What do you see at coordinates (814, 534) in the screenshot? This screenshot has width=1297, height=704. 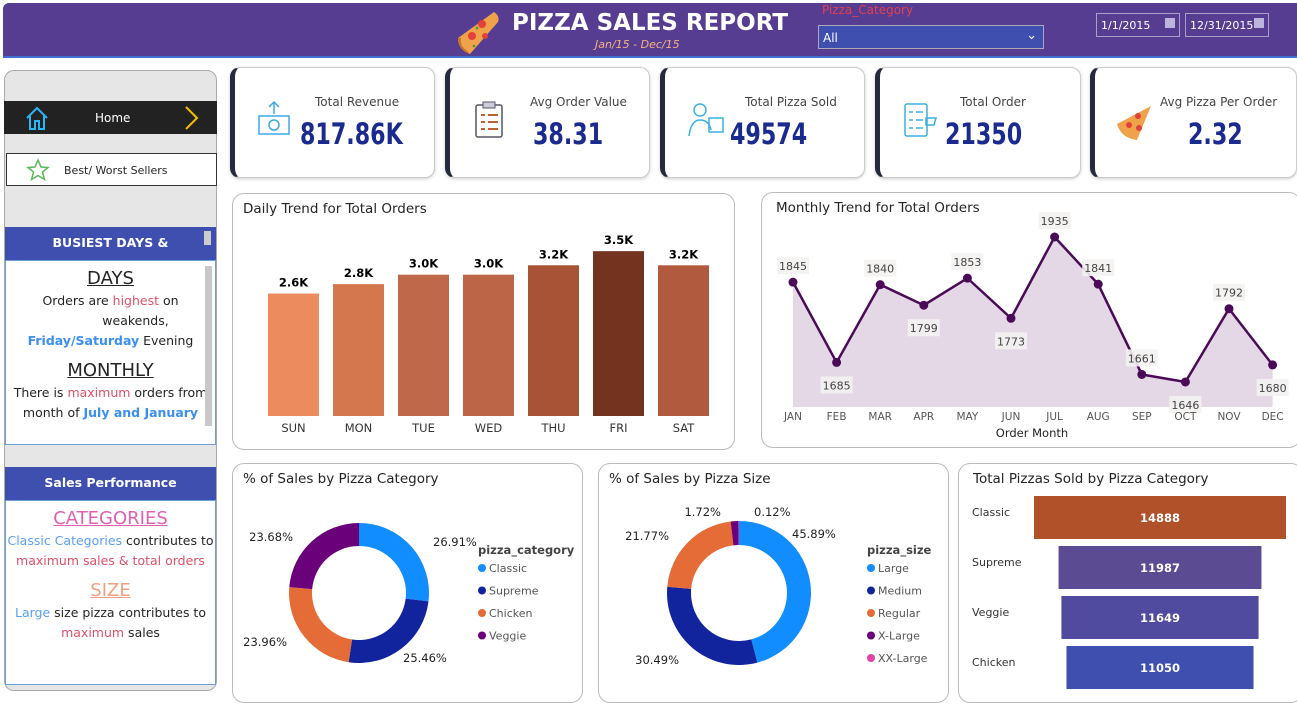 I see `slice-data-label: 45.89%` at bounding box center [814, 534].